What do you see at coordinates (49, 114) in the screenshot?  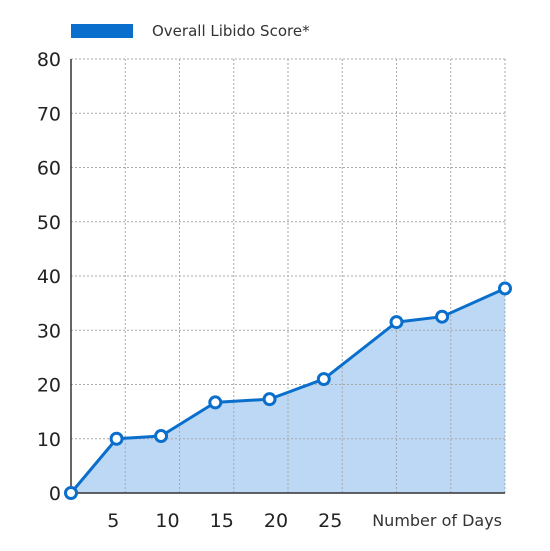 I see `y-tick-label: 70` at bounding box center [49, 114].